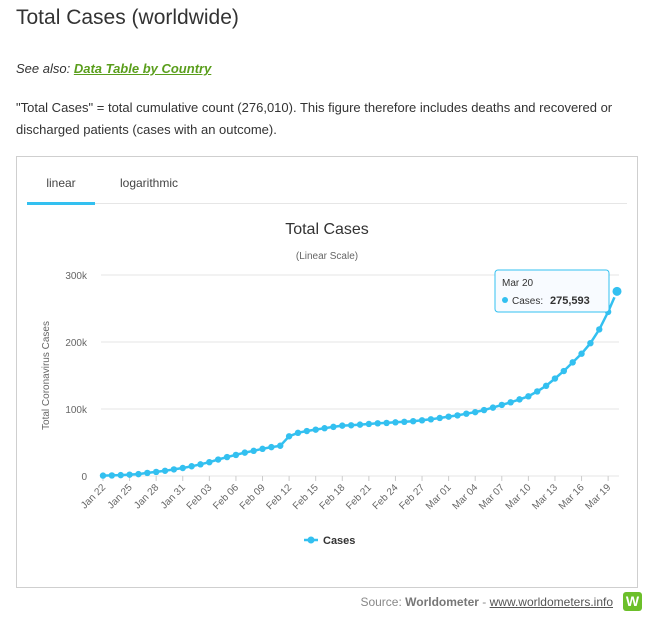 The height and width of the screenshot is (623, 650). What do you see at coordinates (333, 497) in the screenshot?
I see `x-tick-label: Feb 18` at bounding box center [333, 497].